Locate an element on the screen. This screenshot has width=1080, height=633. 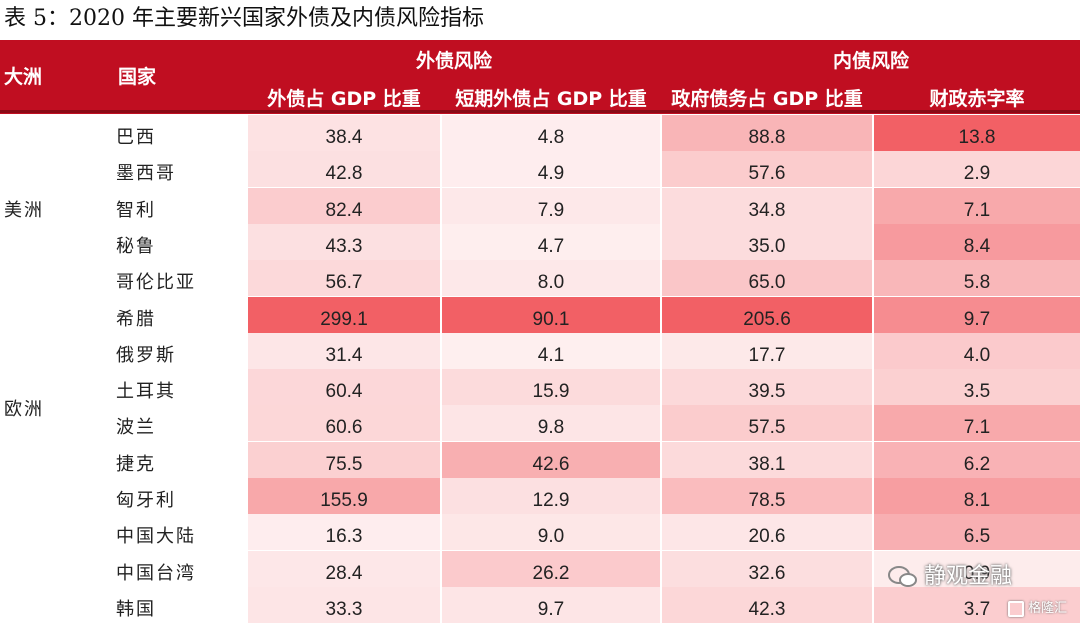
header-group-external: 外债风险 is located at coordinates (453, 61).